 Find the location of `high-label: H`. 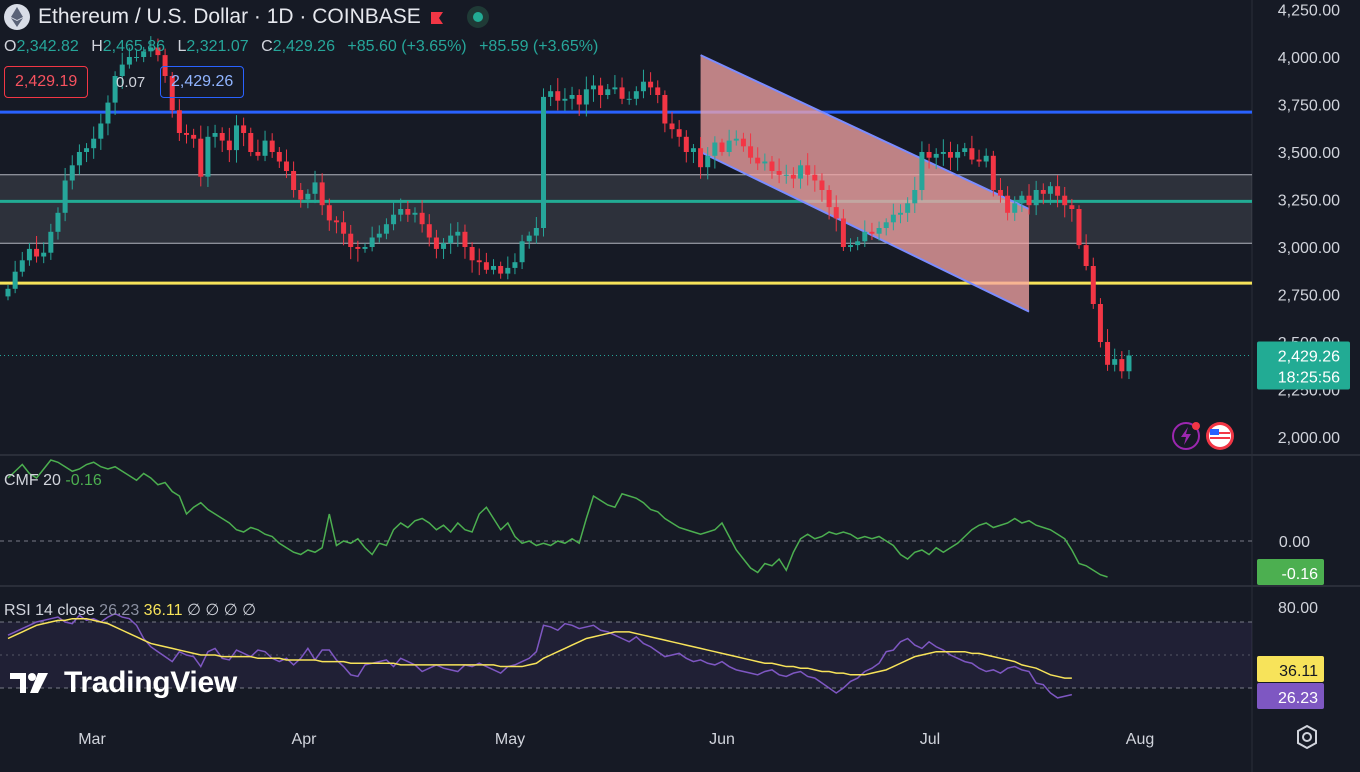

high-label: H is located at coordinates (97, 46).